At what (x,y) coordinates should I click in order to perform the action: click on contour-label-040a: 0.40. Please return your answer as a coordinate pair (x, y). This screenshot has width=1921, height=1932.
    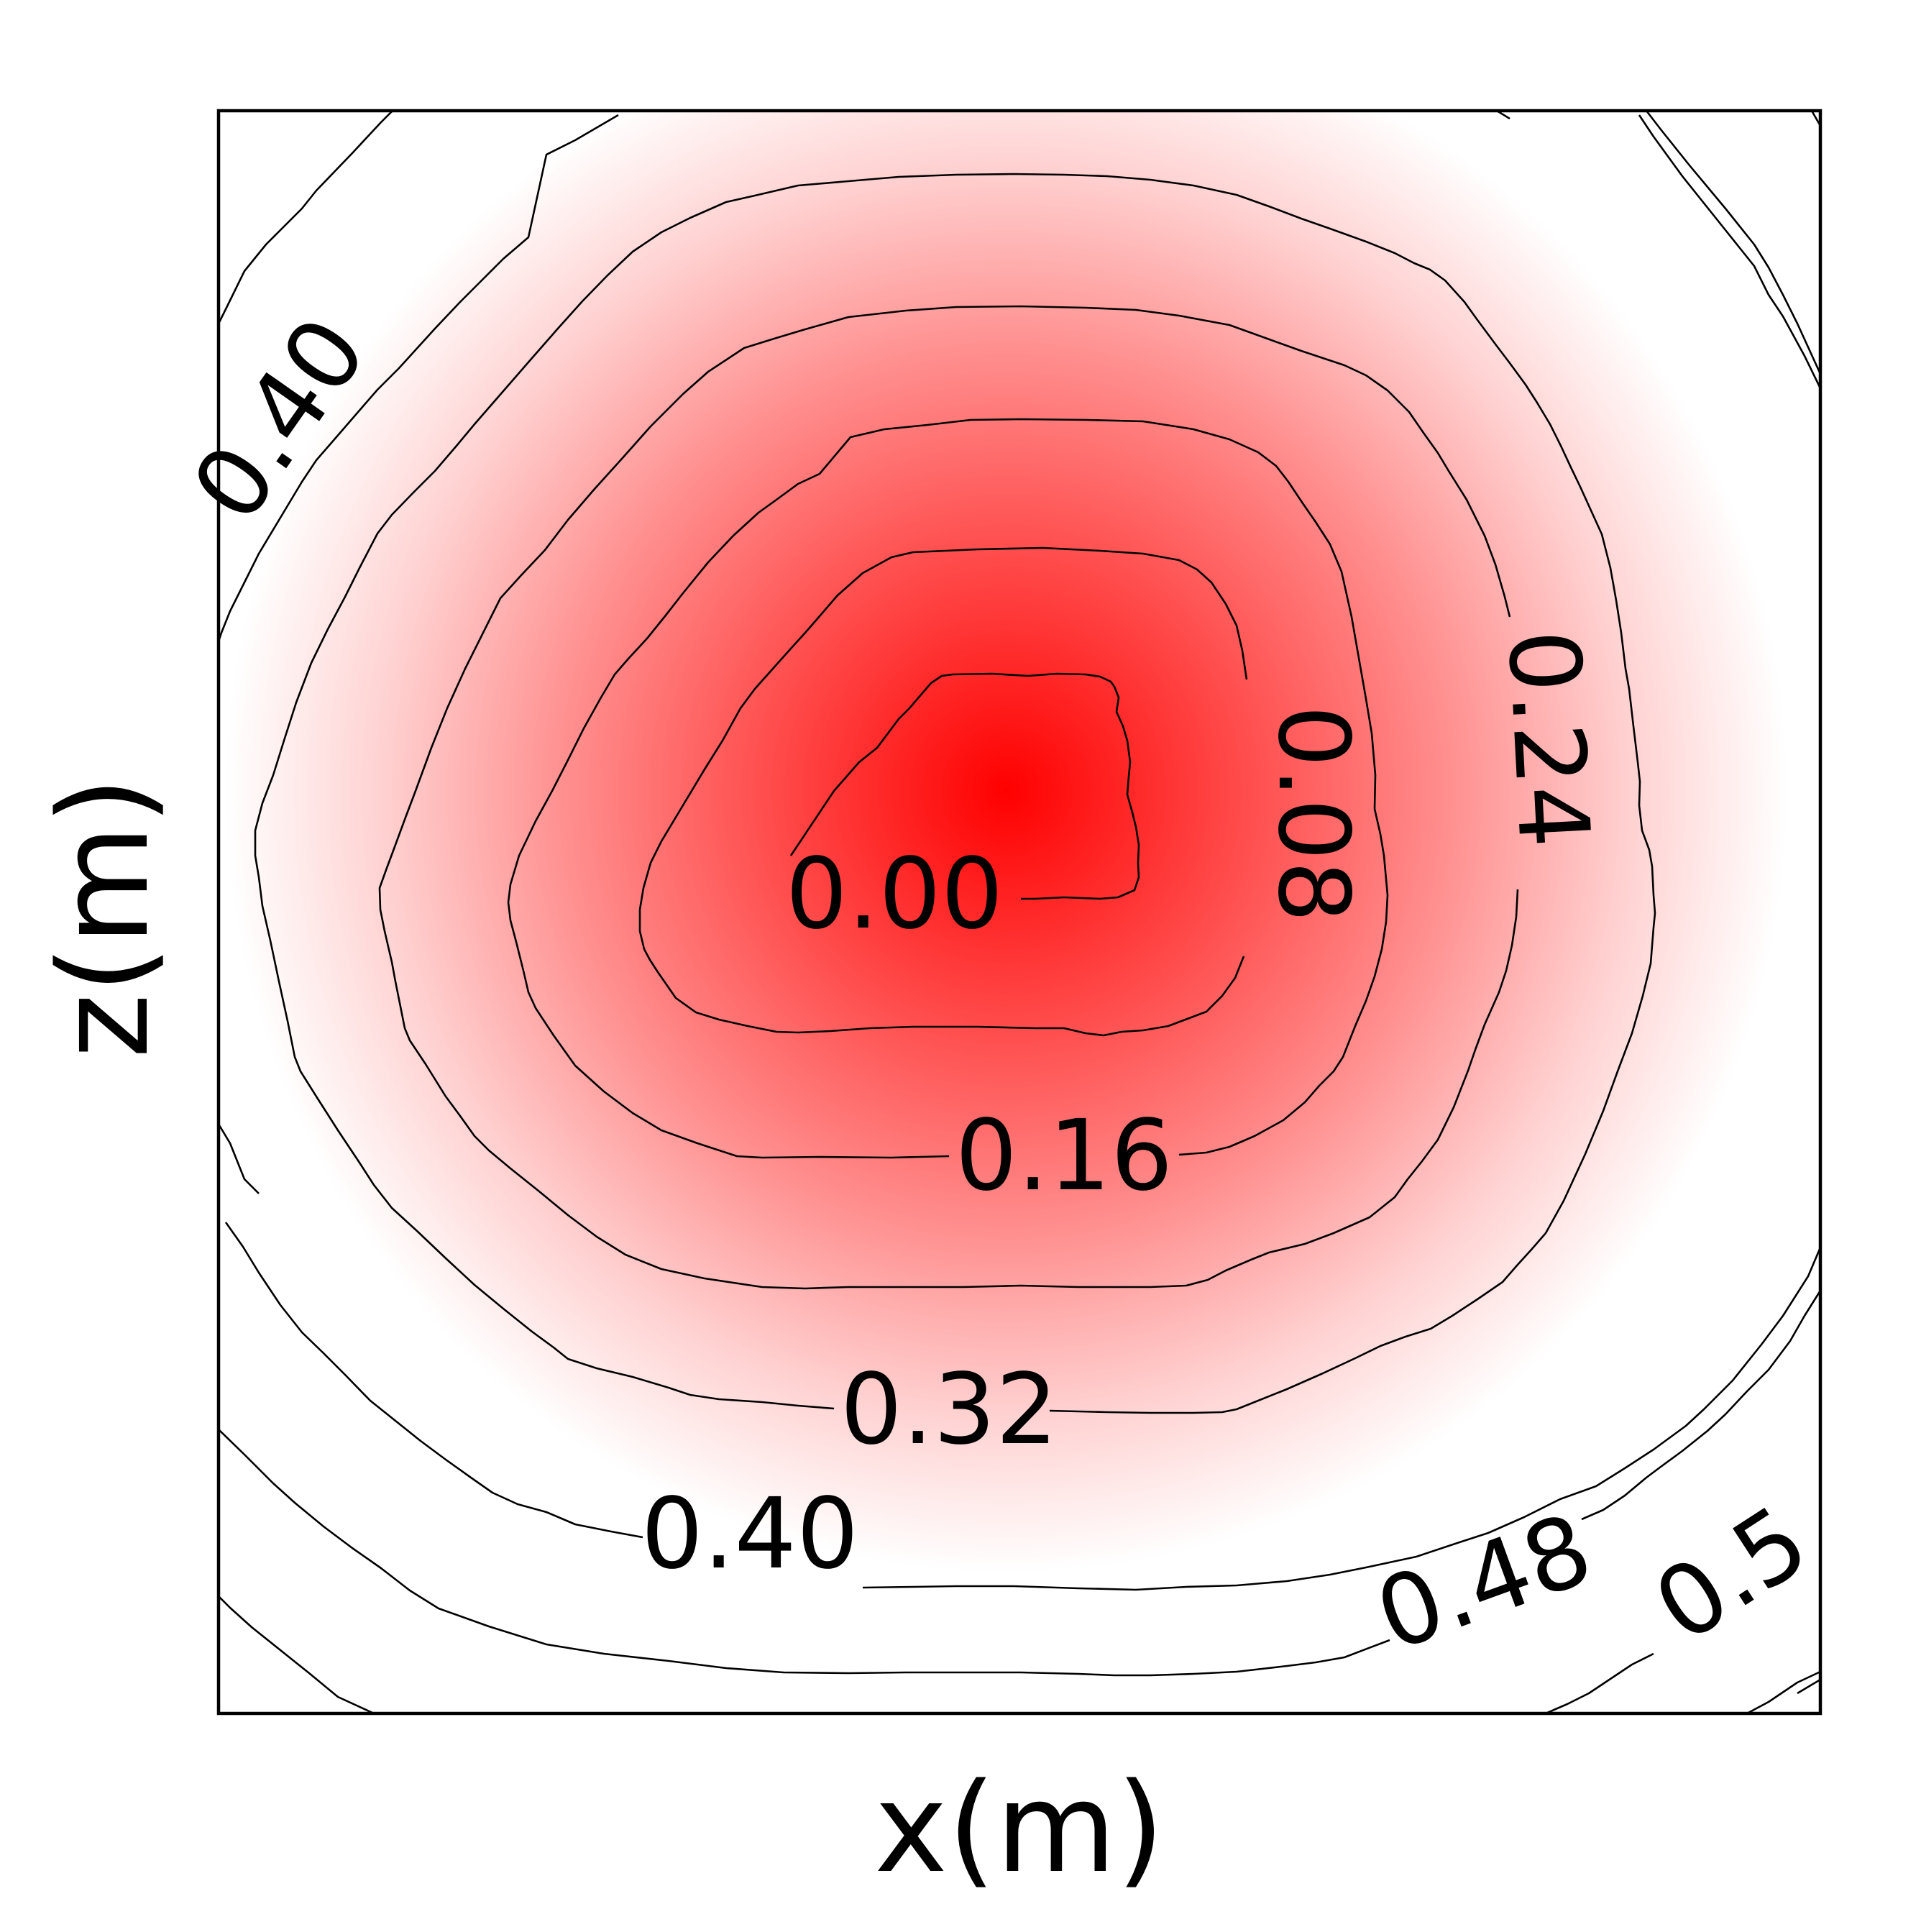
    Looking at the image, I should click on (750, 1534).